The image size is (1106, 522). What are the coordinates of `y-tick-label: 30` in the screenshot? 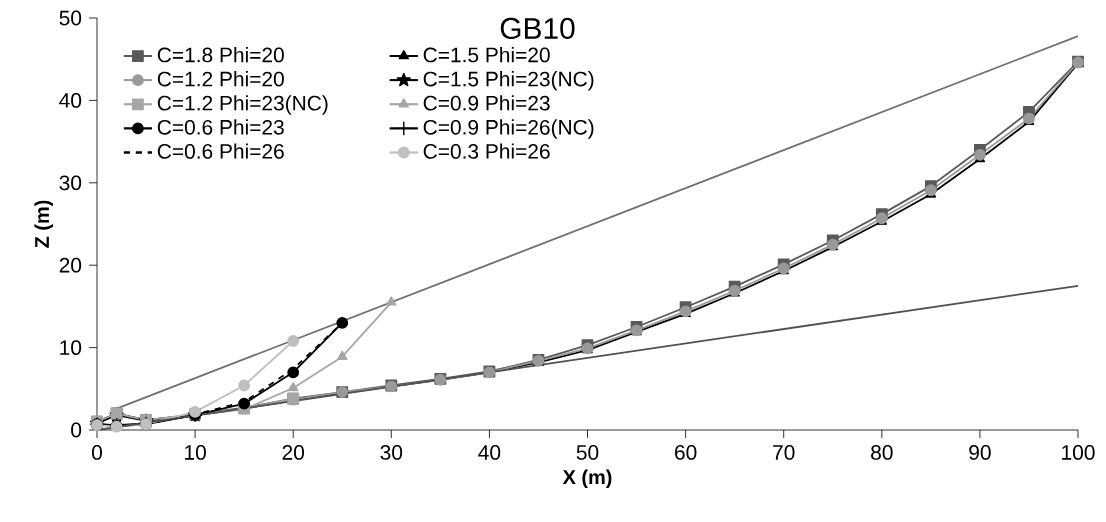 It's located at (70, 183).